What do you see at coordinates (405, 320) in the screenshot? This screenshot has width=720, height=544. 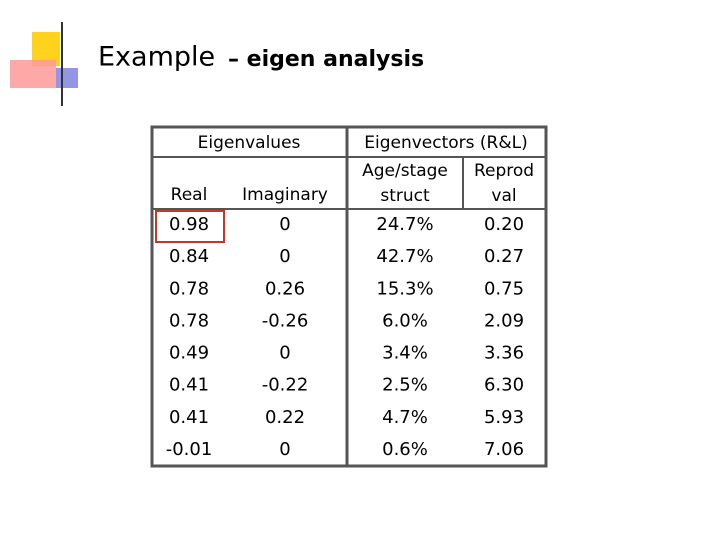 I see `cell: 6.0%` at bounding box center [405, 320].